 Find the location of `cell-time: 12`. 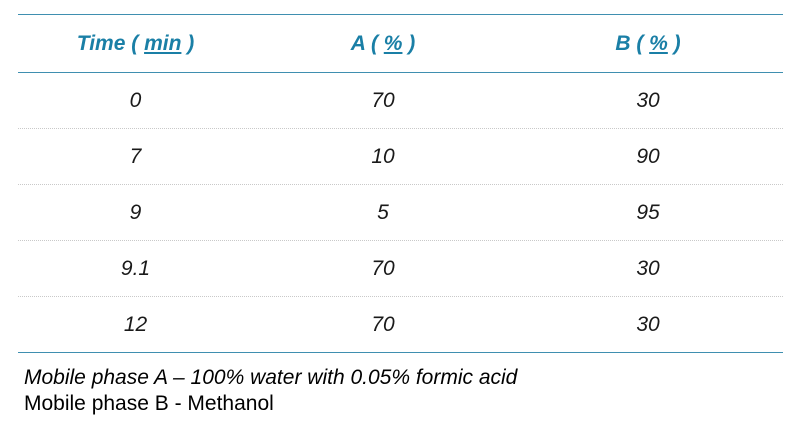

cell-time: 12 is located at coordinates (135, 324).